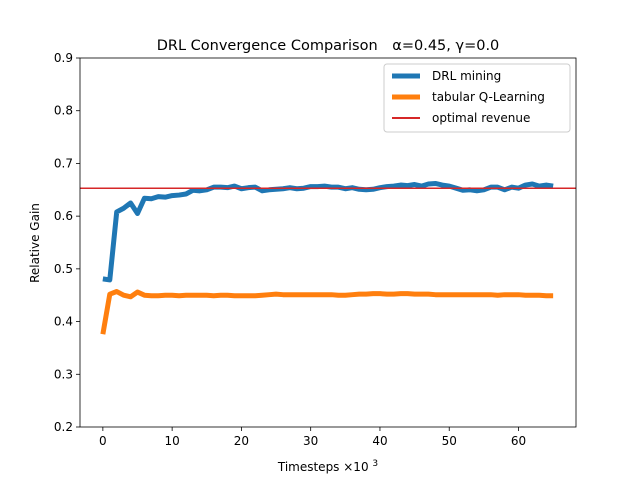 The width and height of the screenshot is (640, 480). I want to click on chart-title-params: α=0.45, γ=0.0, so click(445, 46).